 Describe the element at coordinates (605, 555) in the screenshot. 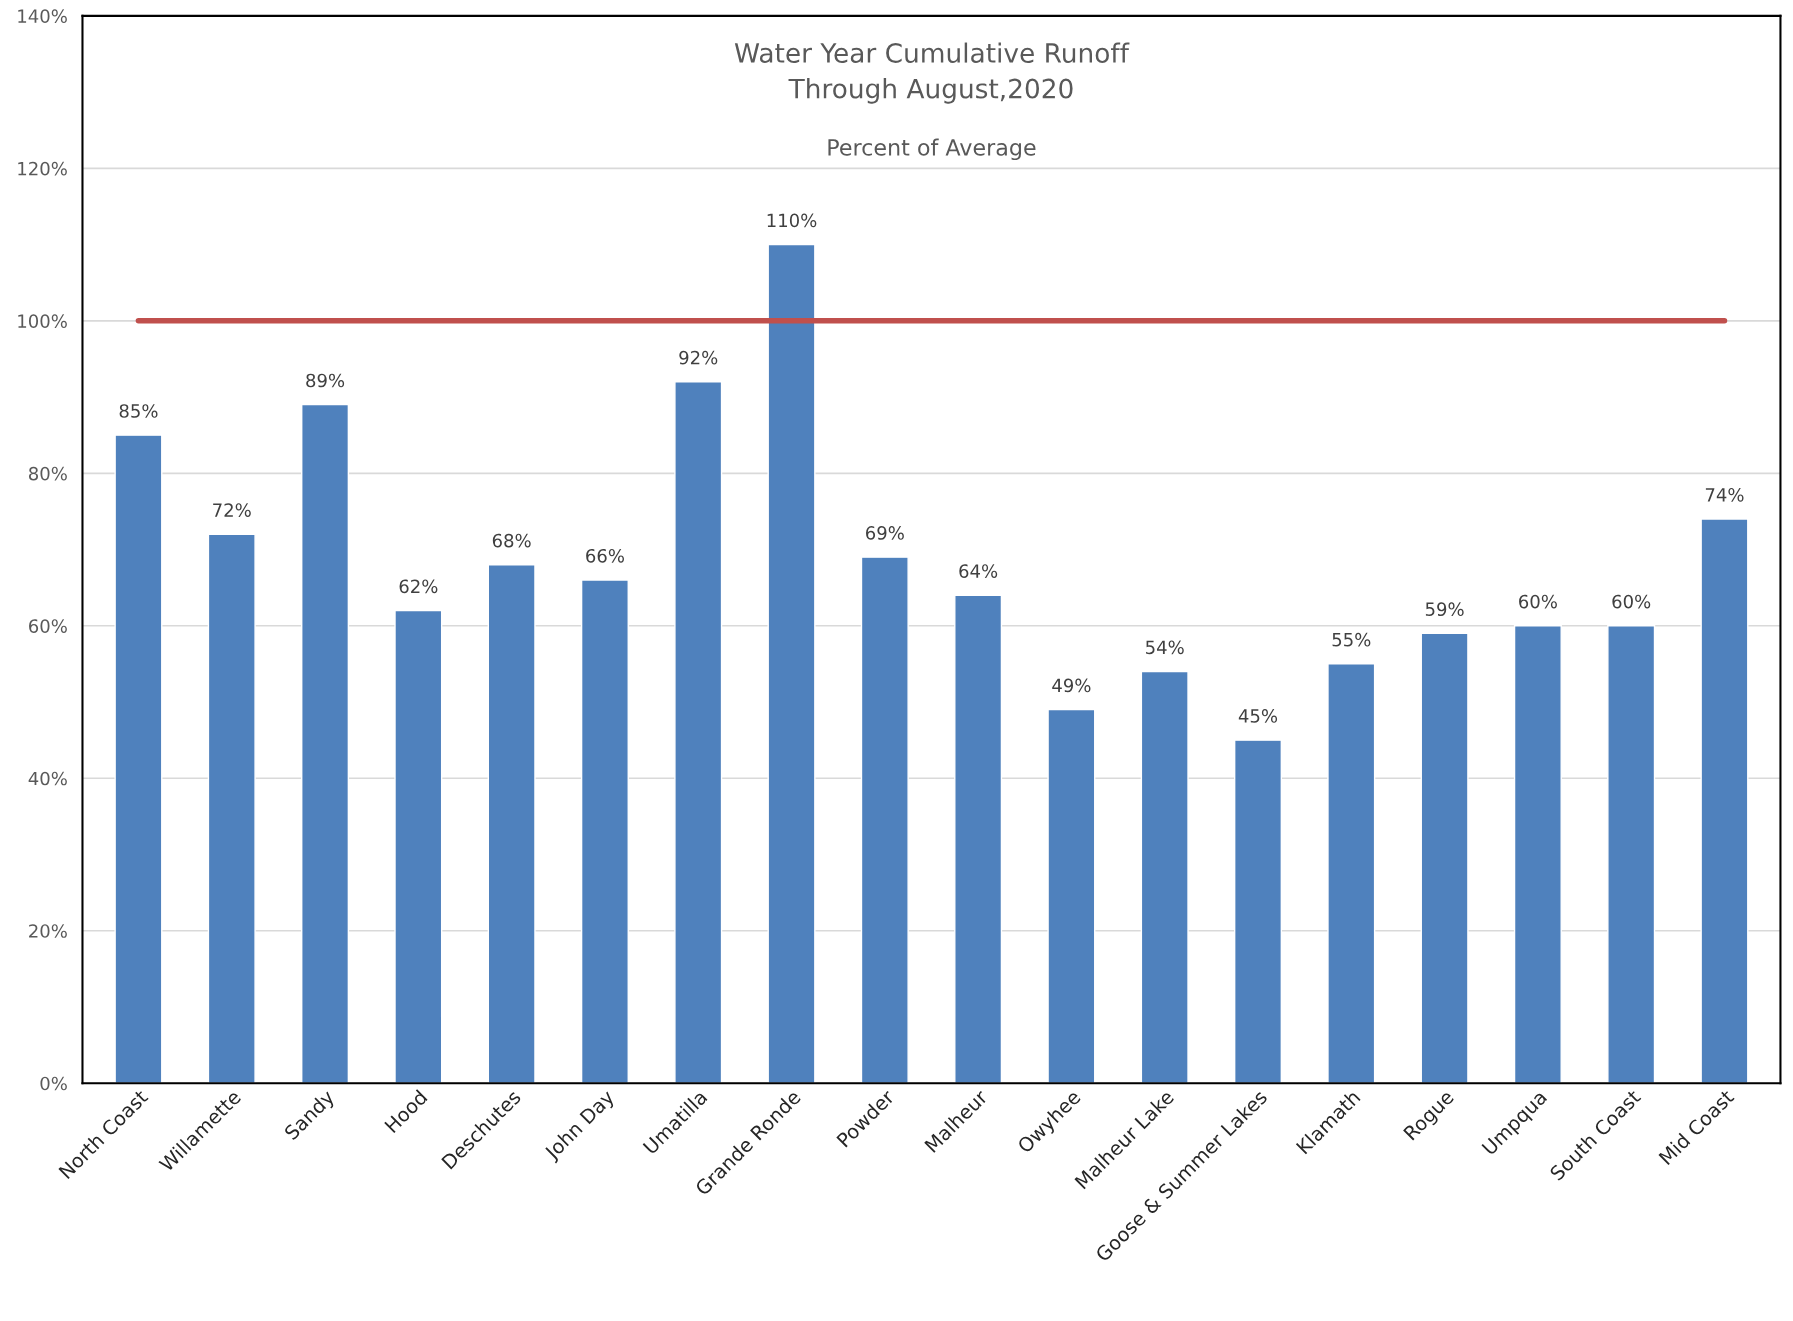

I see `data-label: 66%` at that location.